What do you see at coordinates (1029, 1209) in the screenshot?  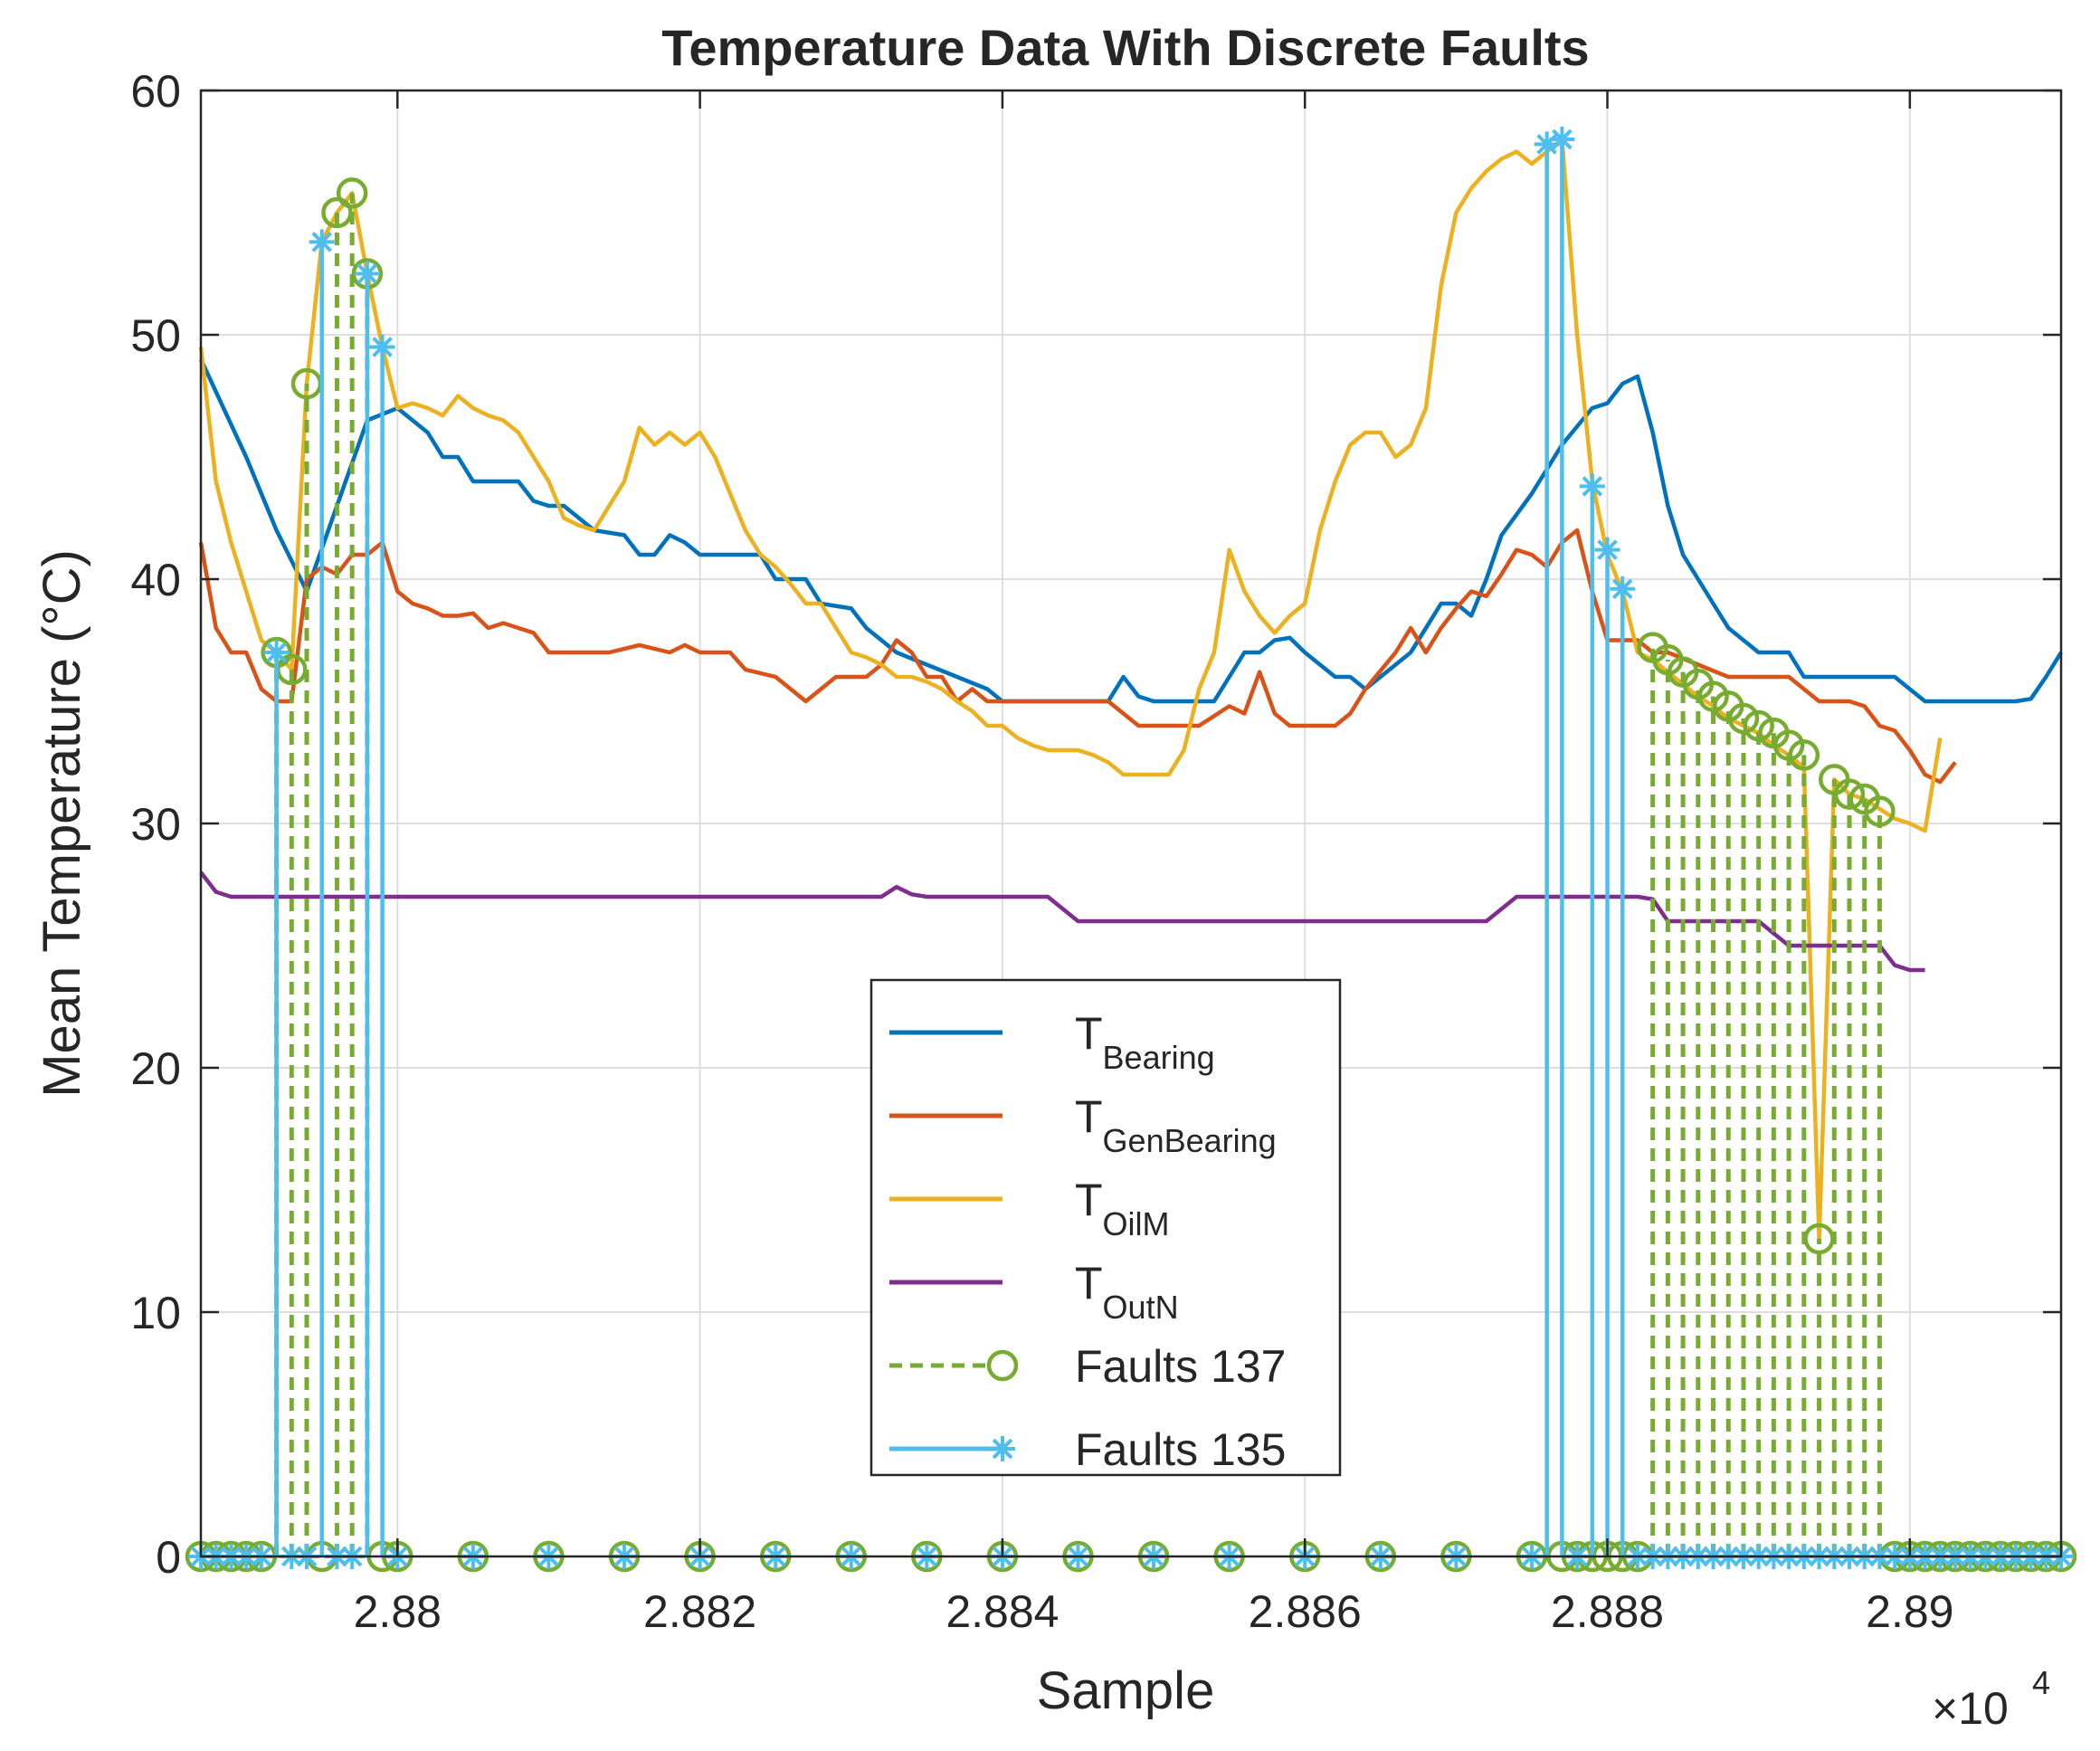 I see `legend-item: TOilM` at bounding box center [1029, 1209].